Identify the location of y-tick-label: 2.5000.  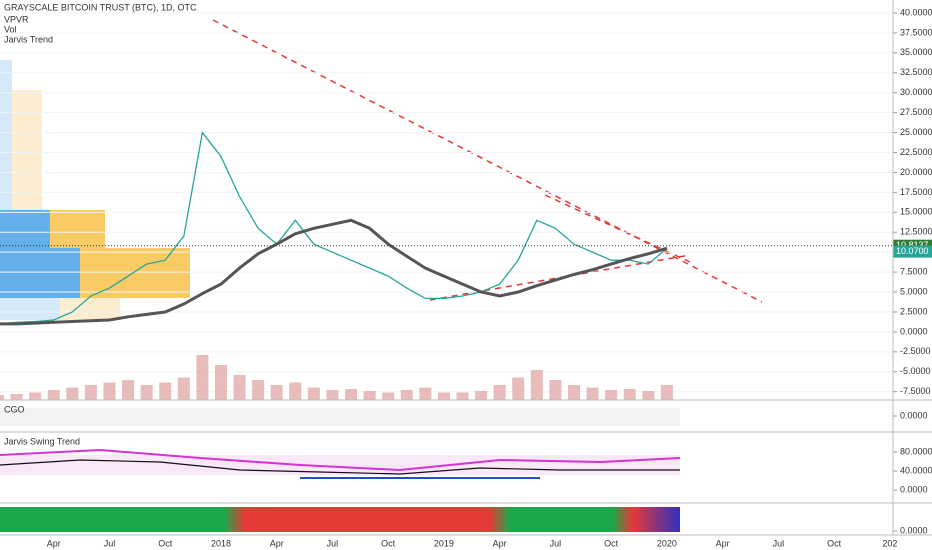
(914, 311).